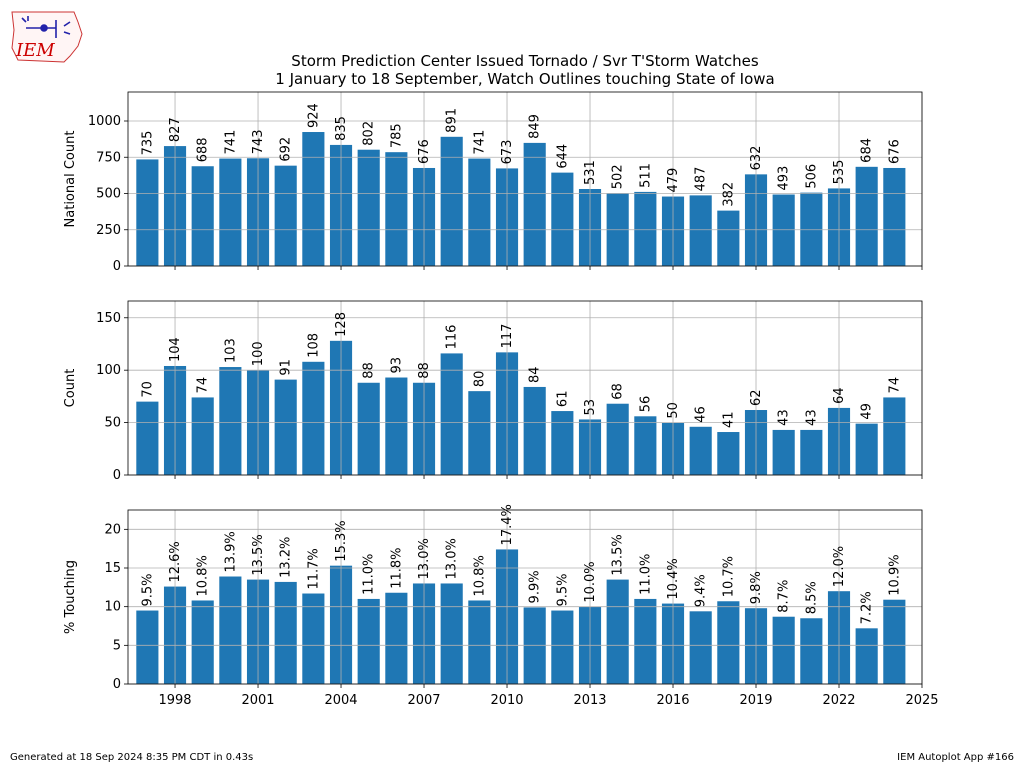  What do you see at coordinates (673, 180) in the screenshot?
I see `data-label: 479` at bounding box center [673, 180].